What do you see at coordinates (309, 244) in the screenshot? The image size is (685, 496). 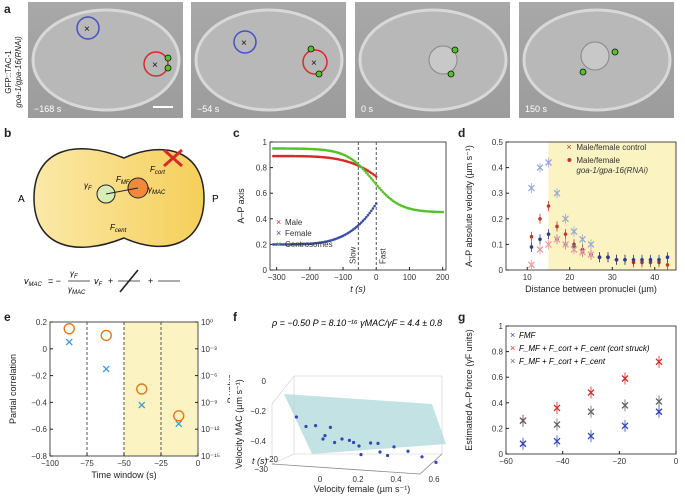 I see `legend-label-2: Centrosomes` at bounding box center [309, 244].